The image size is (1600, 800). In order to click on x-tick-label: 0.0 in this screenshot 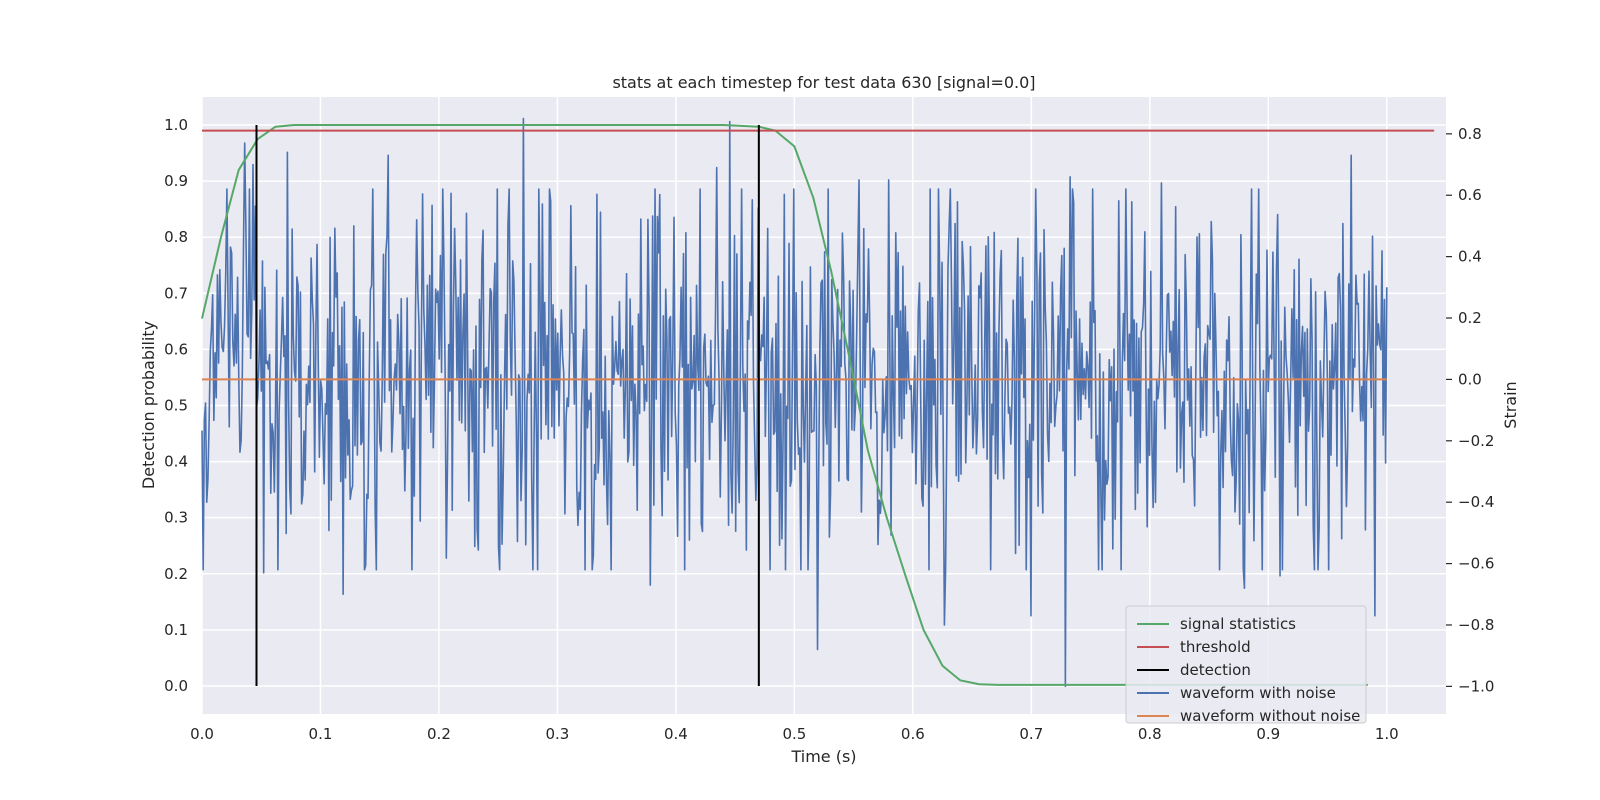, I will do `click(202, 734)`.